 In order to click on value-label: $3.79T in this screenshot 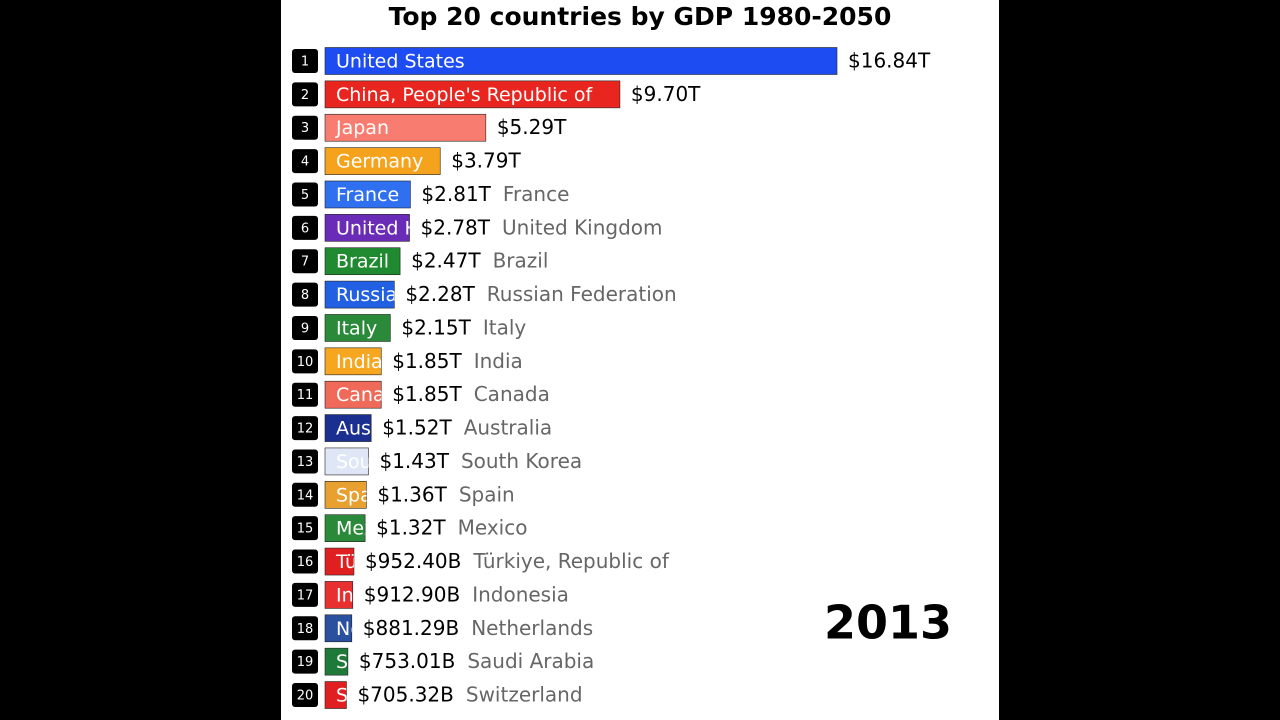, I will do `click(486, 161)`.